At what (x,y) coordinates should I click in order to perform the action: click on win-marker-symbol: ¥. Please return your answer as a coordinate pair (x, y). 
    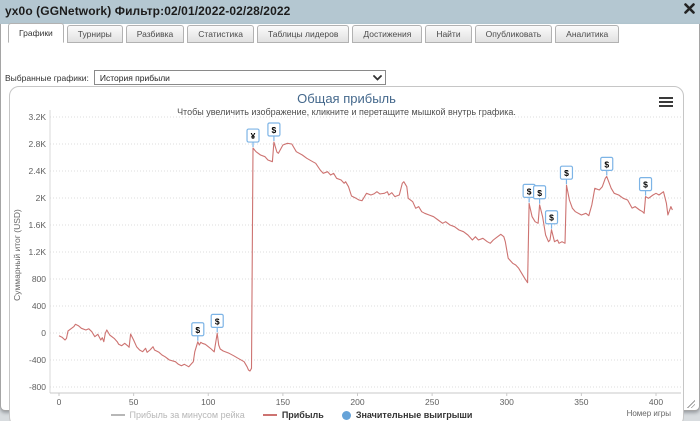
    Looking at the image, I should click on (253, 136).